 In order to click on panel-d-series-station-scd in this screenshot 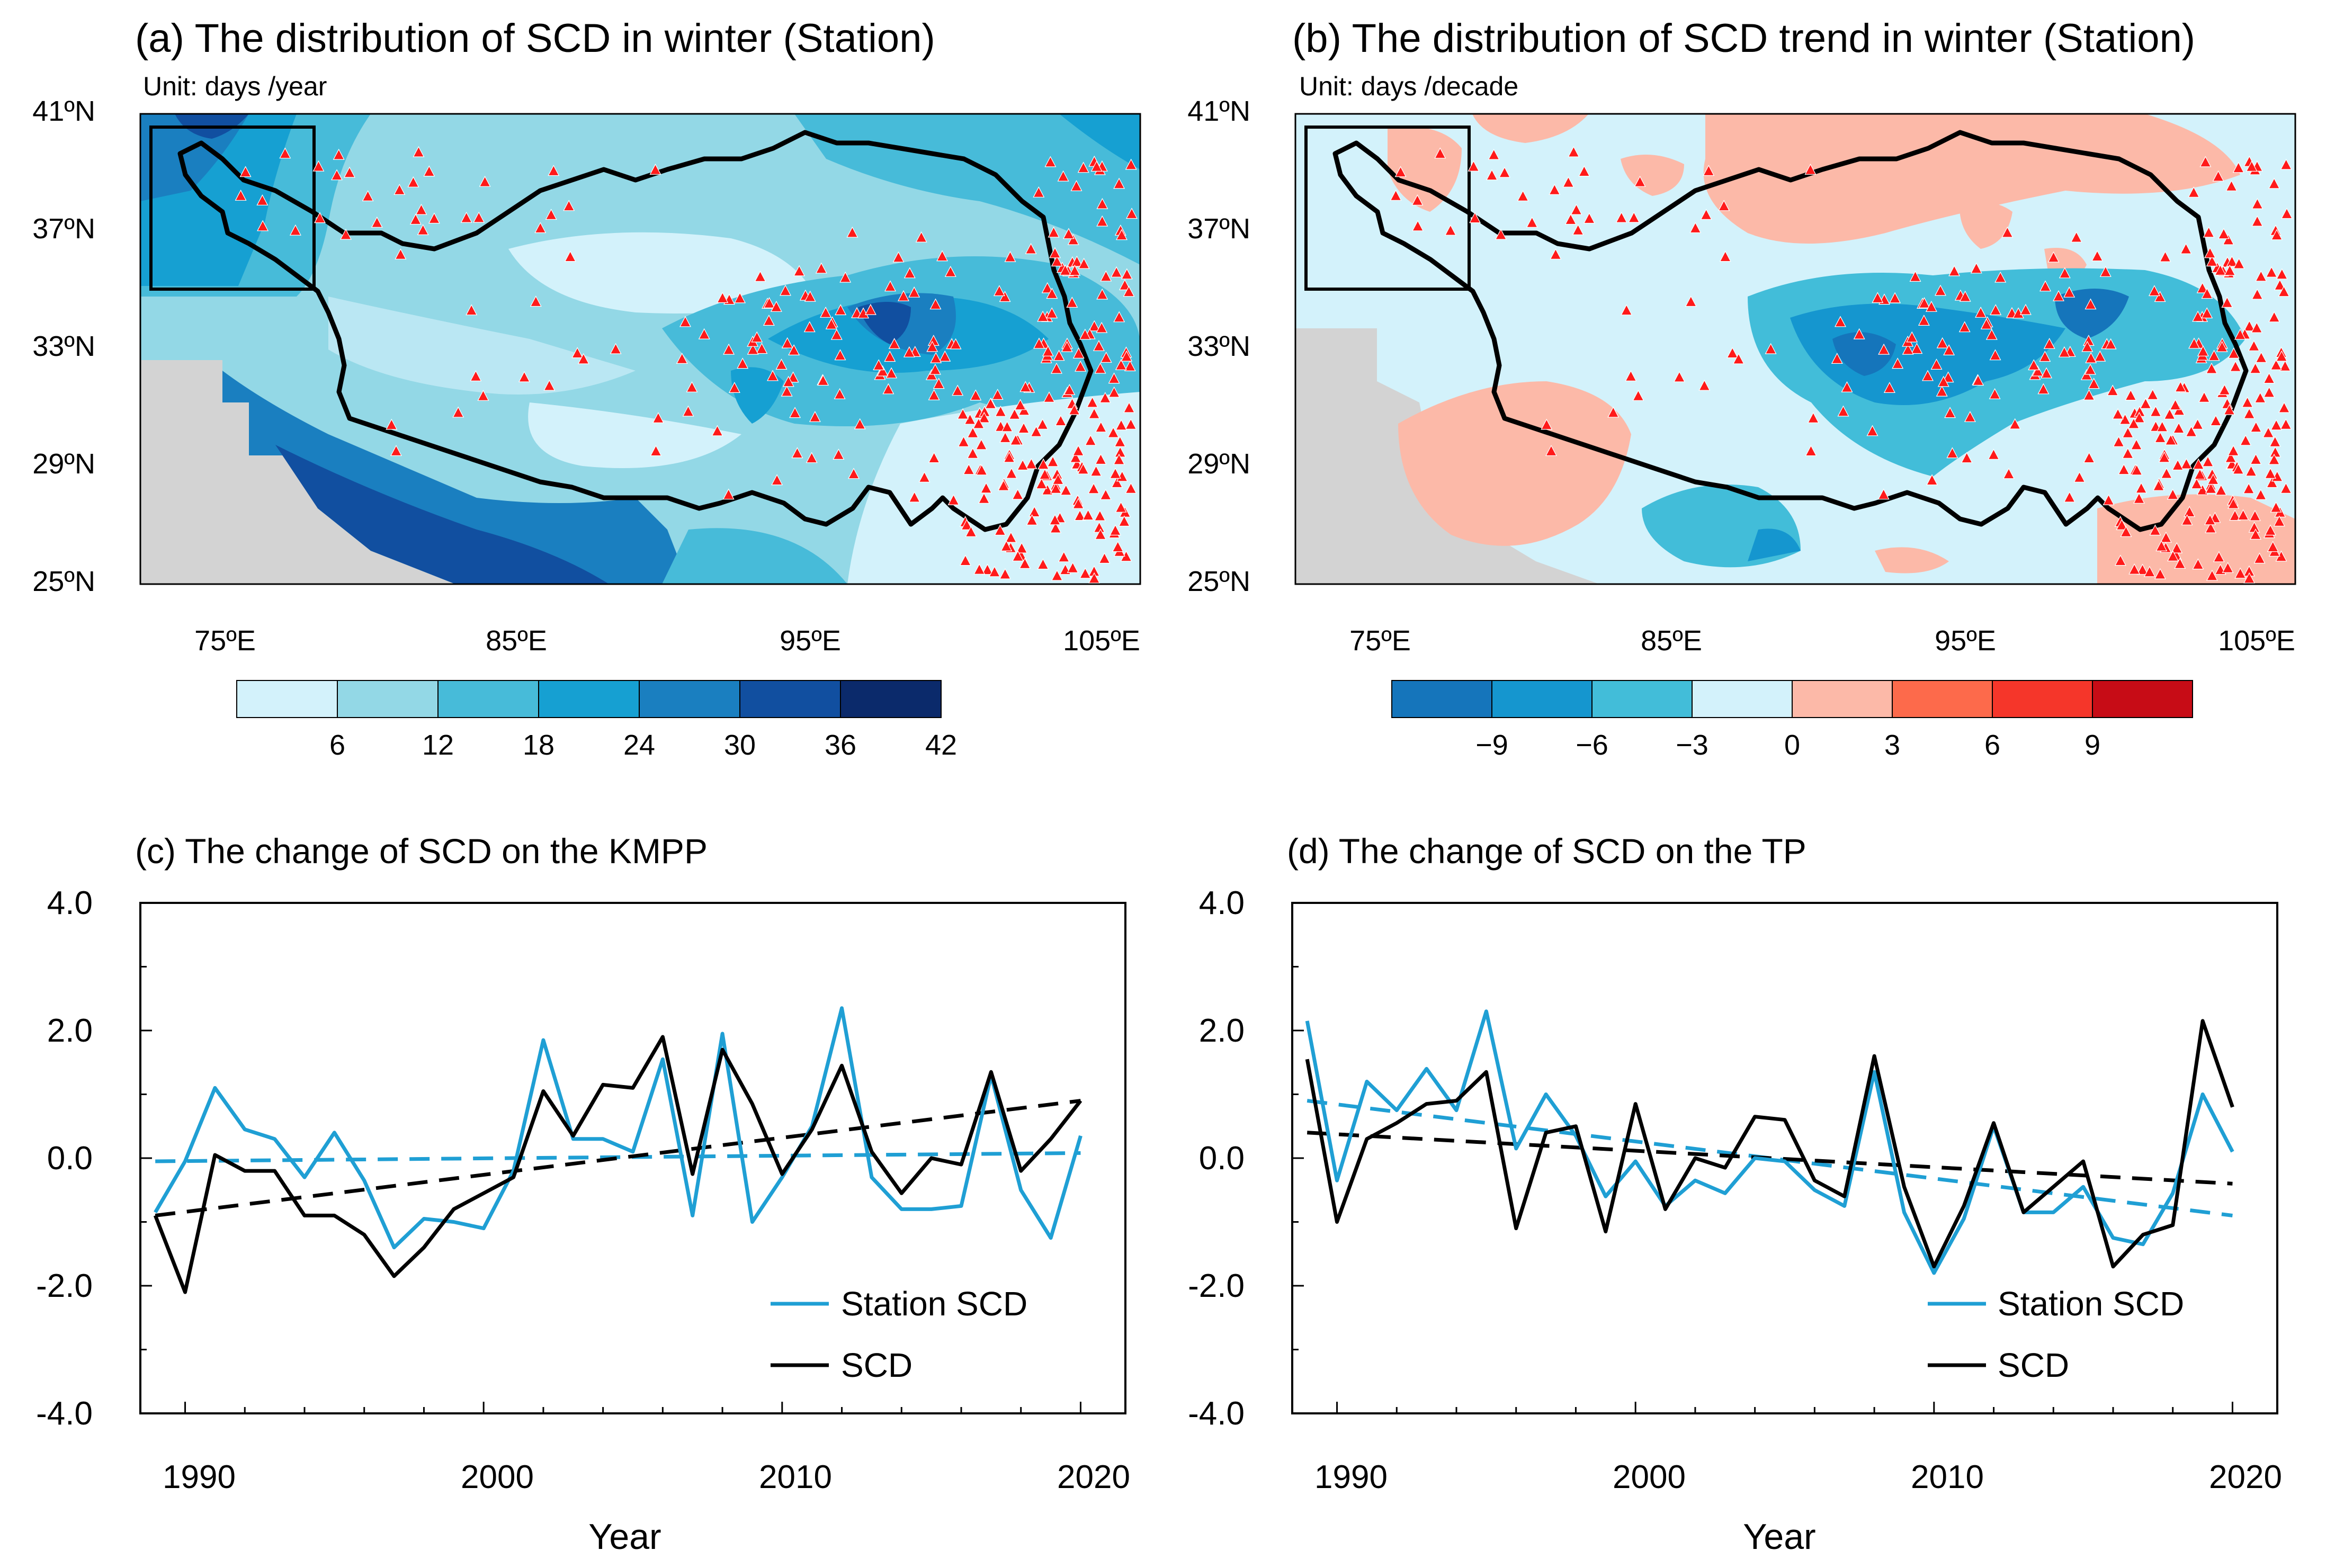, I will do `click(1770, 1142)`.